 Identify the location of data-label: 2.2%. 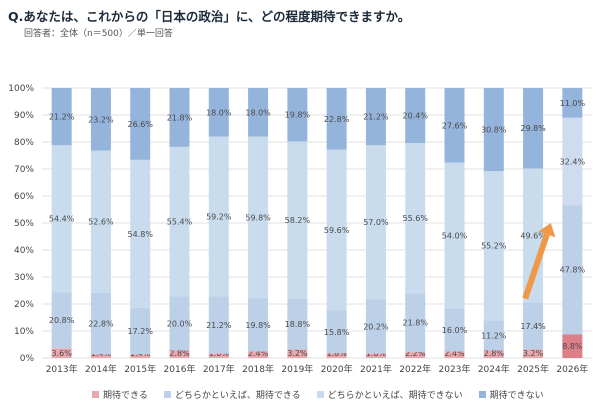
(415, 353).